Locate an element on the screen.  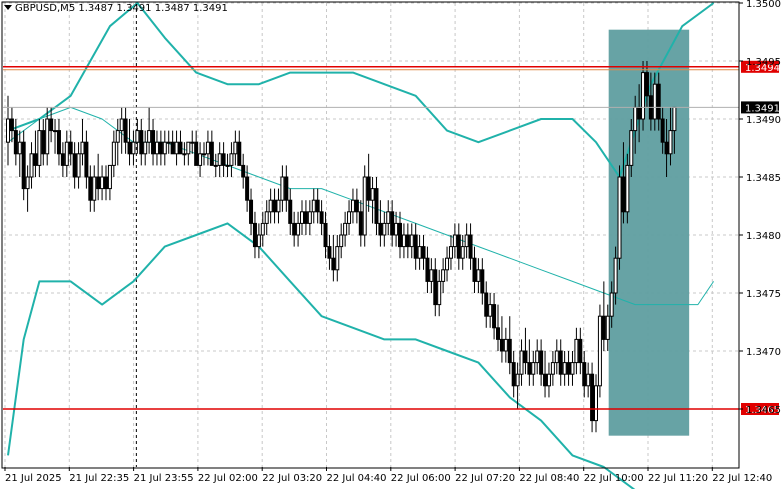
current-price-label: 1.3491 is located at coordinates (762, 108).